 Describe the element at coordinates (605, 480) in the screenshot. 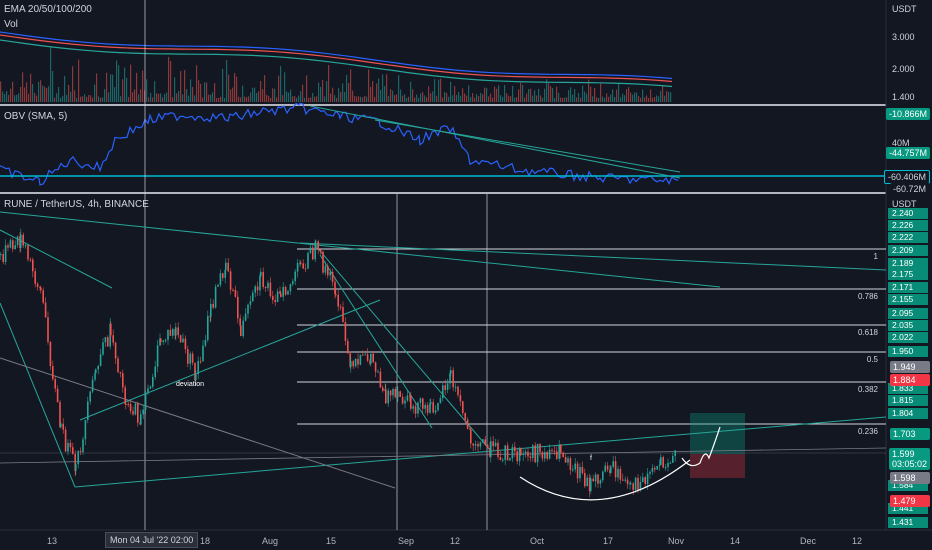

I see `rounding-bottom-curve` at that location.